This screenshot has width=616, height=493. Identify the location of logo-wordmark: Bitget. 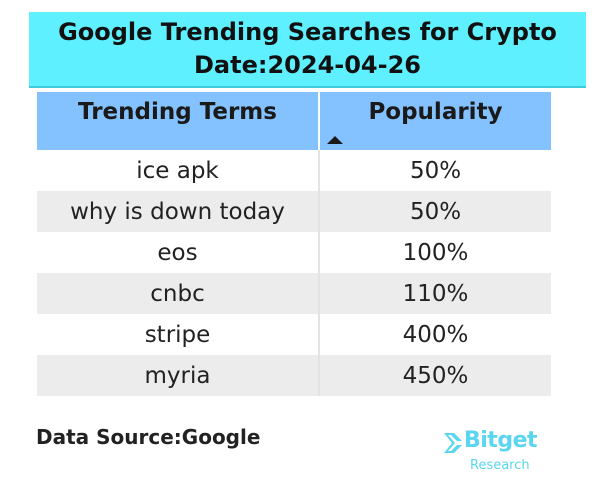
(501, 440).